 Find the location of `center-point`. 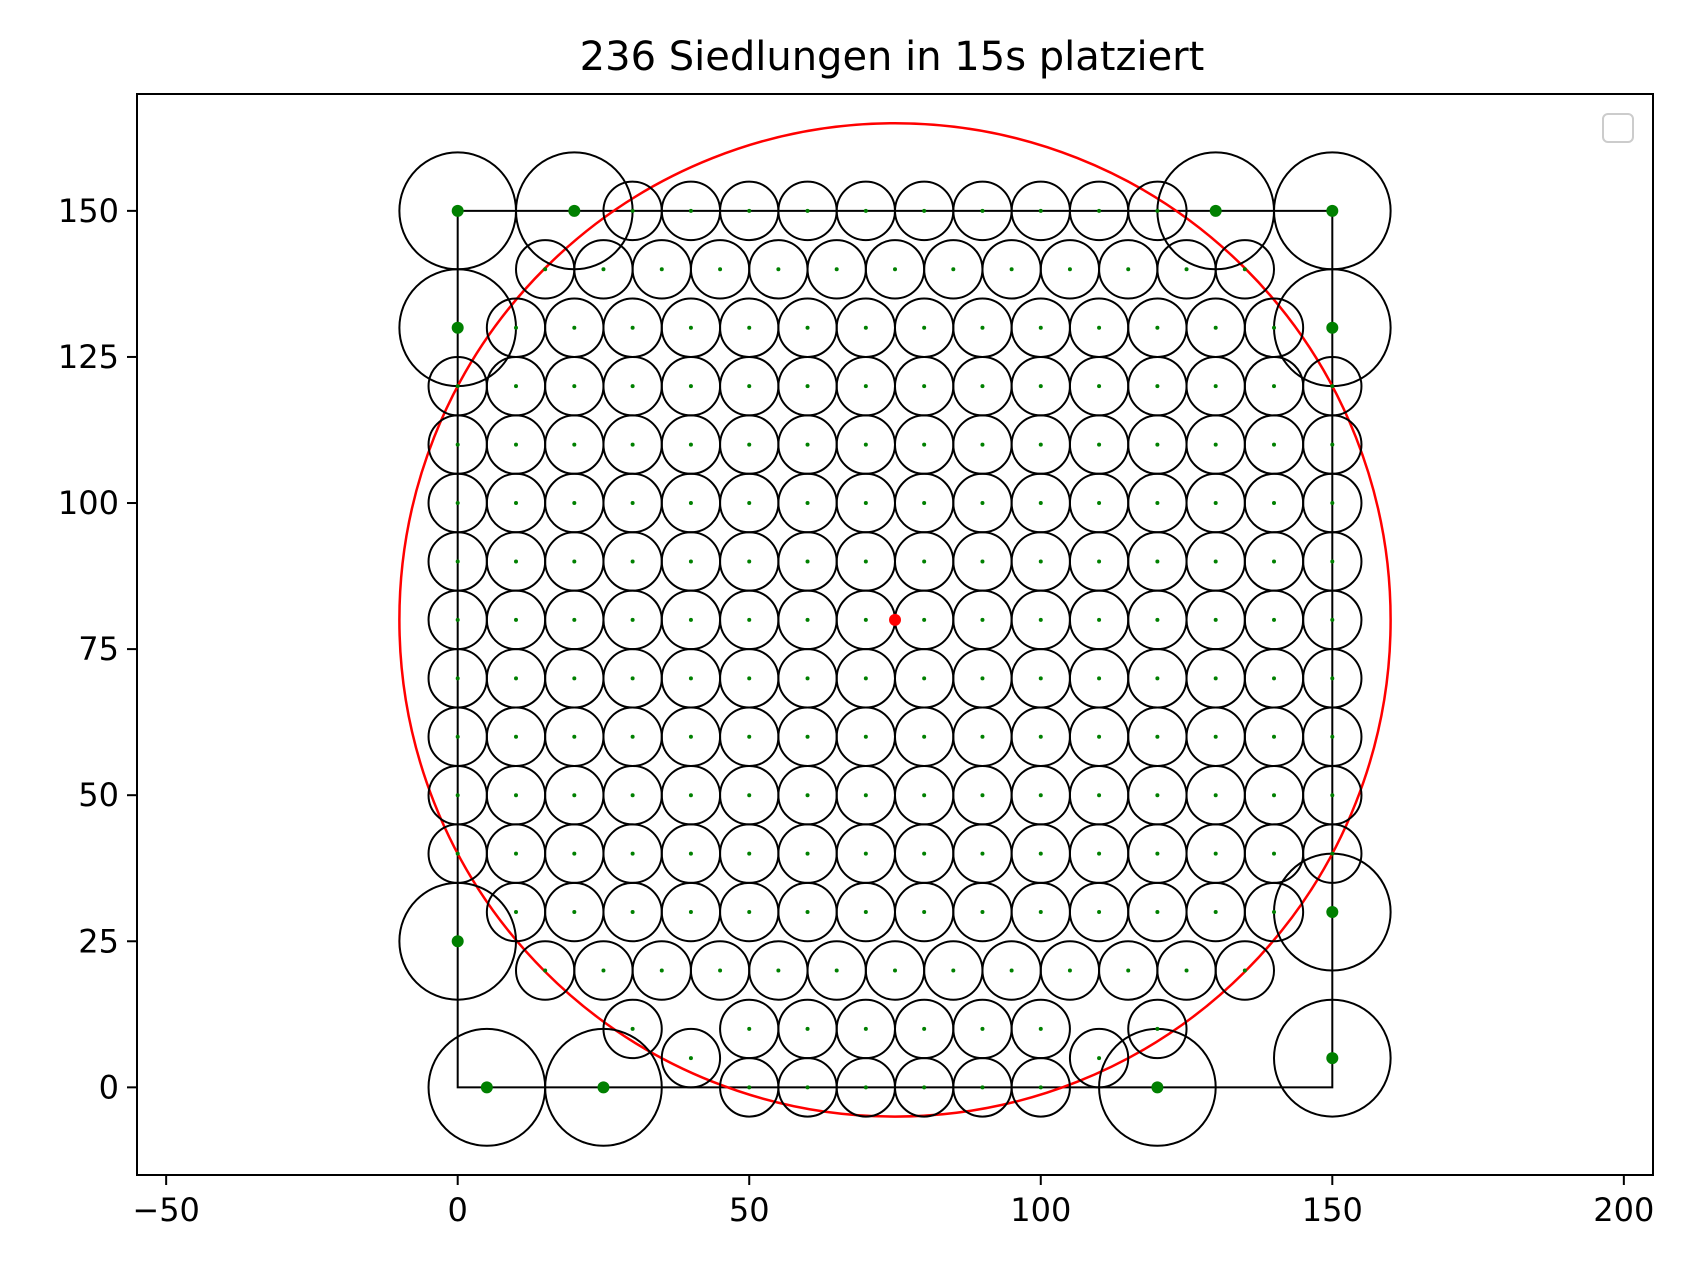

center-point is located at coordinates (895, 619).